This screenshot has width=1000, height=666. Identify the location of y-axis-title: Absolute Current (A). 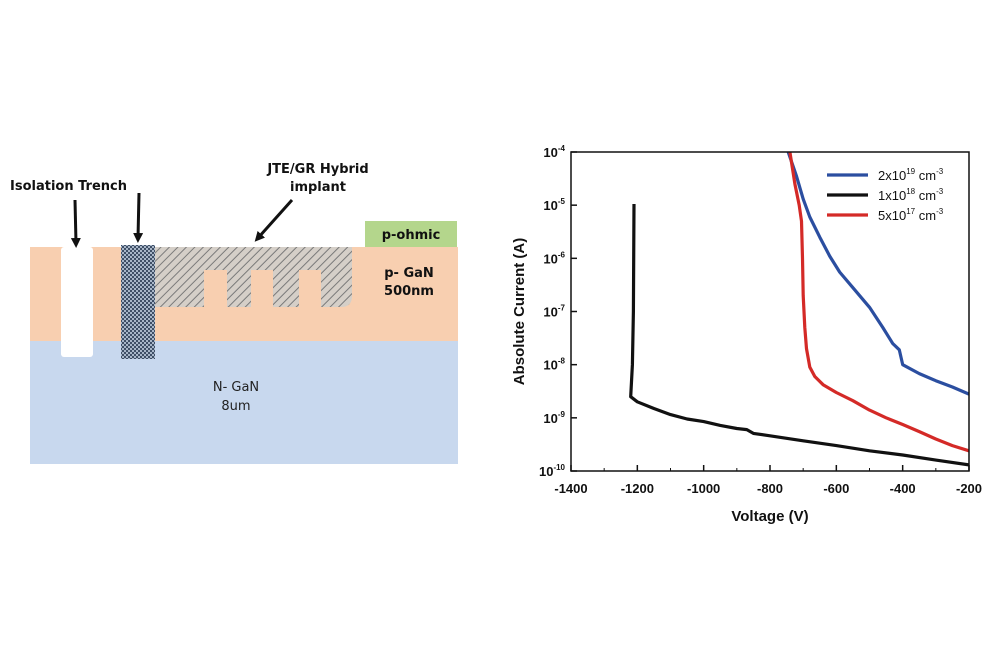
(519, 312).